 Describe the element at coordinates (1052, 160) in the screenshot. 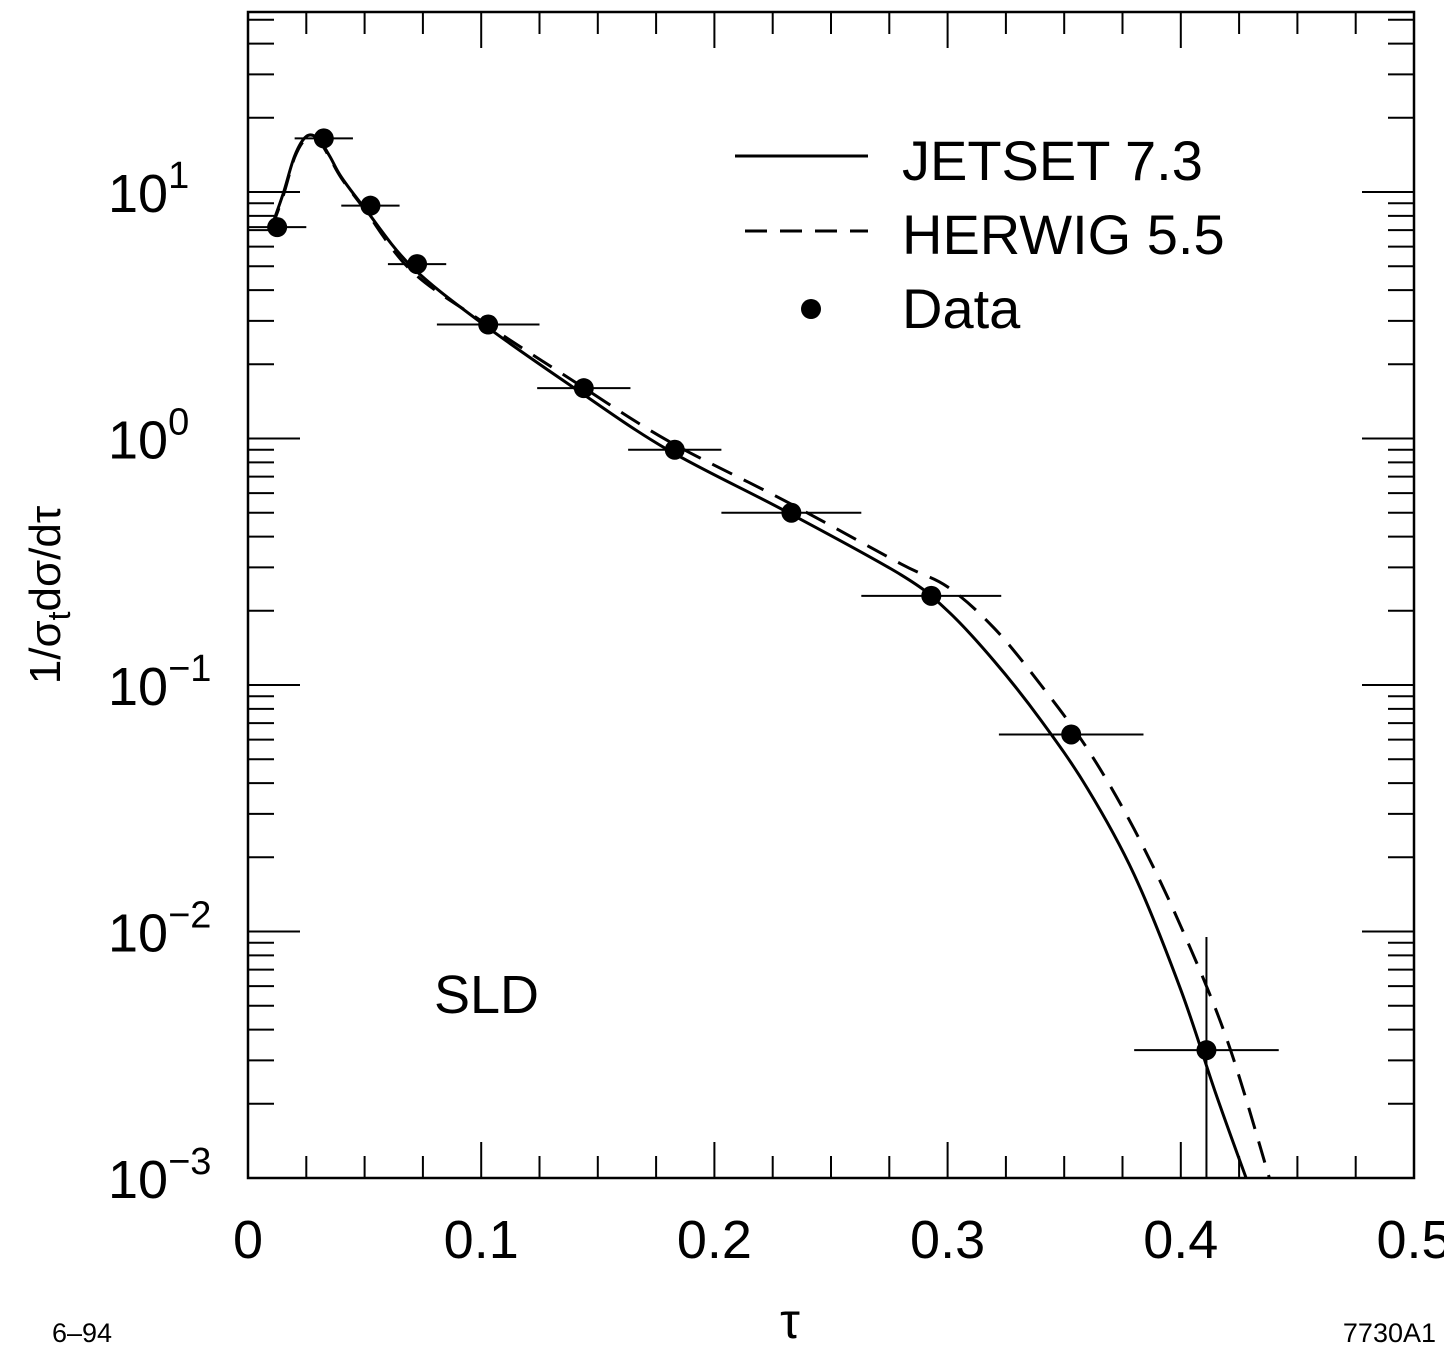

I see `legend-label-jetset: JETSET 7.3` at that location.